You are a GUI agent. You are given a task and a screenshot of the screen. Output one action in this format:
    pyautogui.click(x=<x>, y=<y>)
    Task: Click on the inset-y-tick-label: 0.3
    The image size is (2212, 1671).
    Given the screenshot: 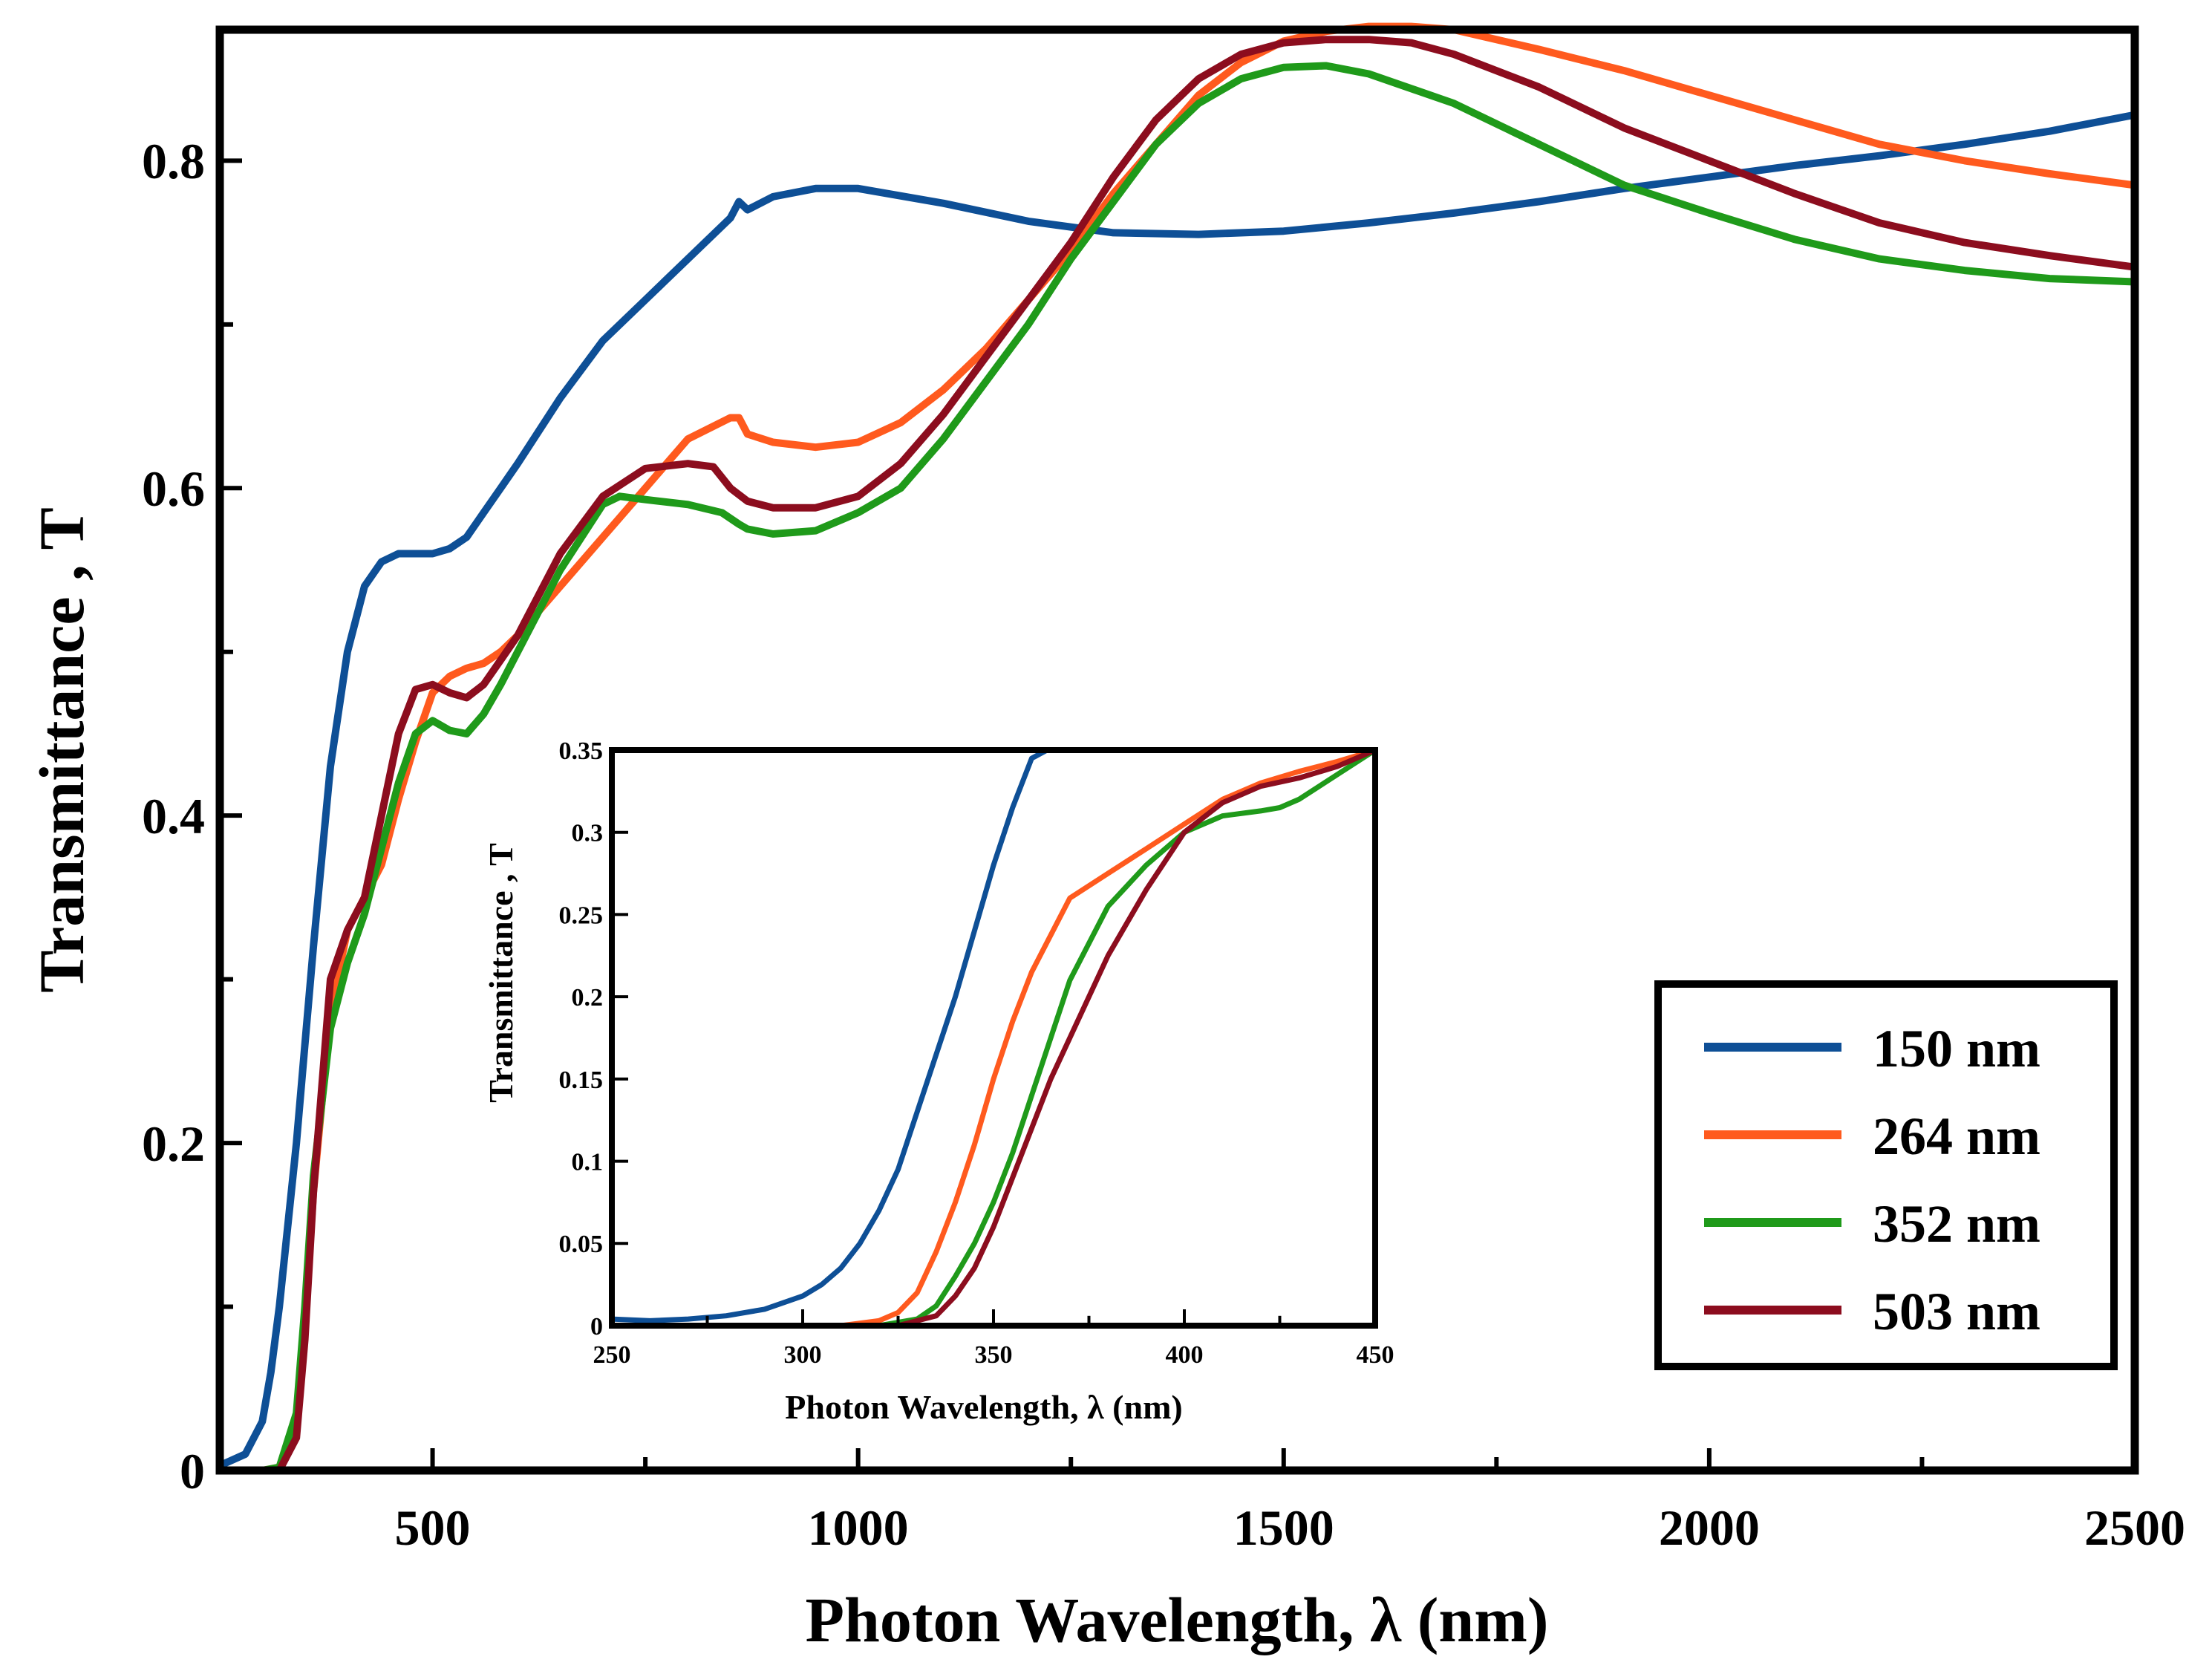 What is the action you would take?
    pyautogui.click(x=588, y=834)
    